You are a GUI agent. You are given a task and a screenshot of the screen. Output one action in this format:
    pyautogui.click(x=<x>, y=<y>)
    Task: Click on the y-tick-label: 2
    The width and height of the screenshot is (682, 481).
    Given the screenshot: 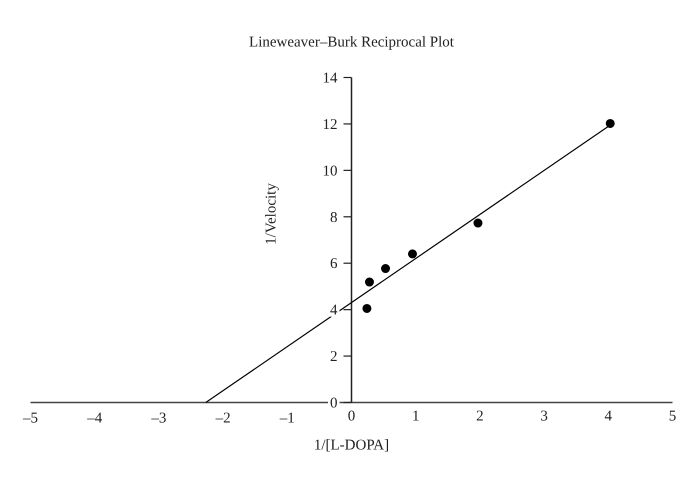 What is the action you would take?
    pyautogui.click(x=334, y=357)
    